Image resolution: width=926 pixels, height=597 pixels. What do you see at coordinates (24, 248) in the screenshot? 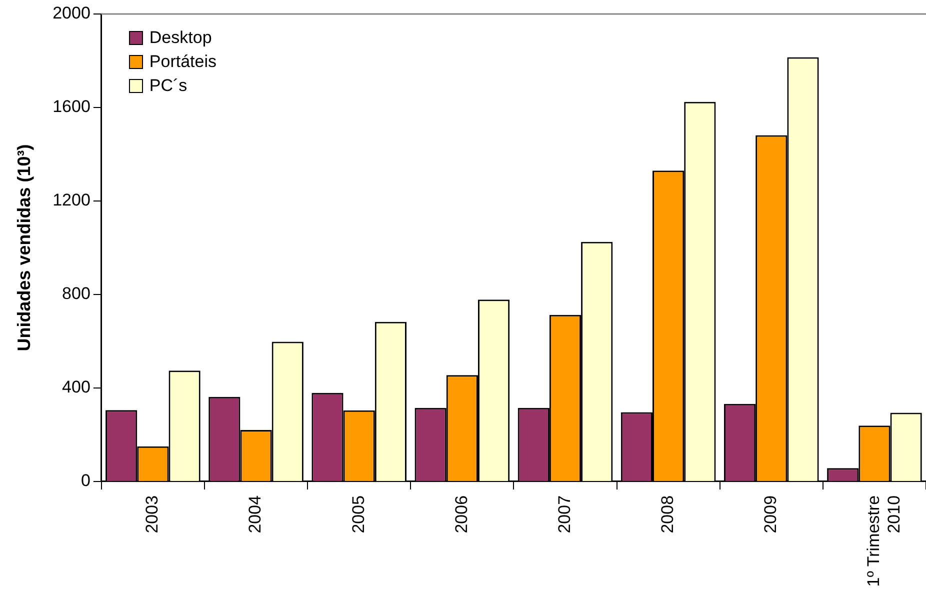
I see `y-axis-title: Unidades vendidas (10³)` at bounding box center [24, 248].